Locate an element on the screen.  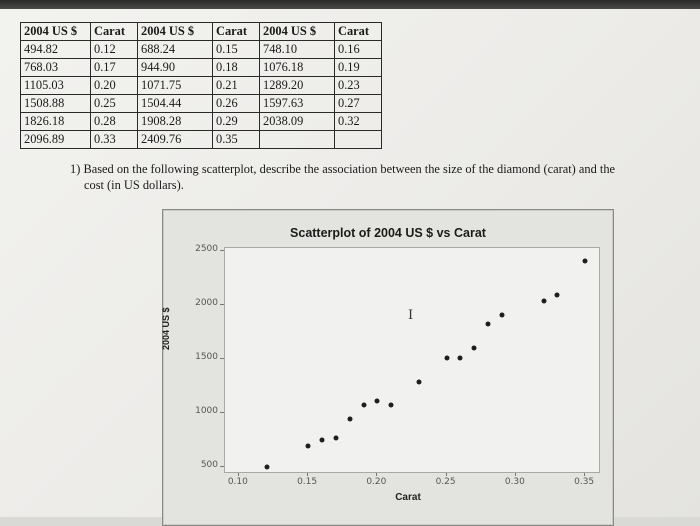
x-tick-label: 0.10 is located at coordinates (237, 482).